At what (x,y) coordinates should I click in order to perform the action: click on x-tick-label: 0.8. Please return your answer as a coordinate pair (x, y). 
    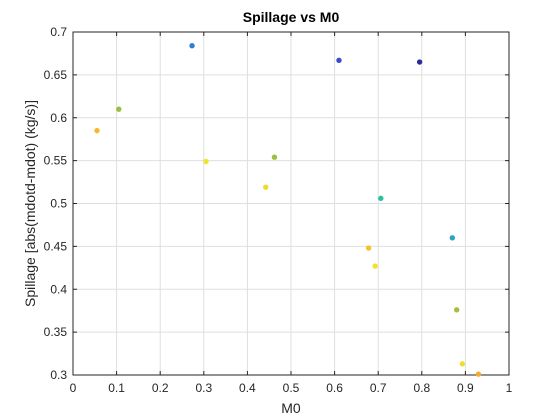
    Looking at the image, I should click on (421, 388).